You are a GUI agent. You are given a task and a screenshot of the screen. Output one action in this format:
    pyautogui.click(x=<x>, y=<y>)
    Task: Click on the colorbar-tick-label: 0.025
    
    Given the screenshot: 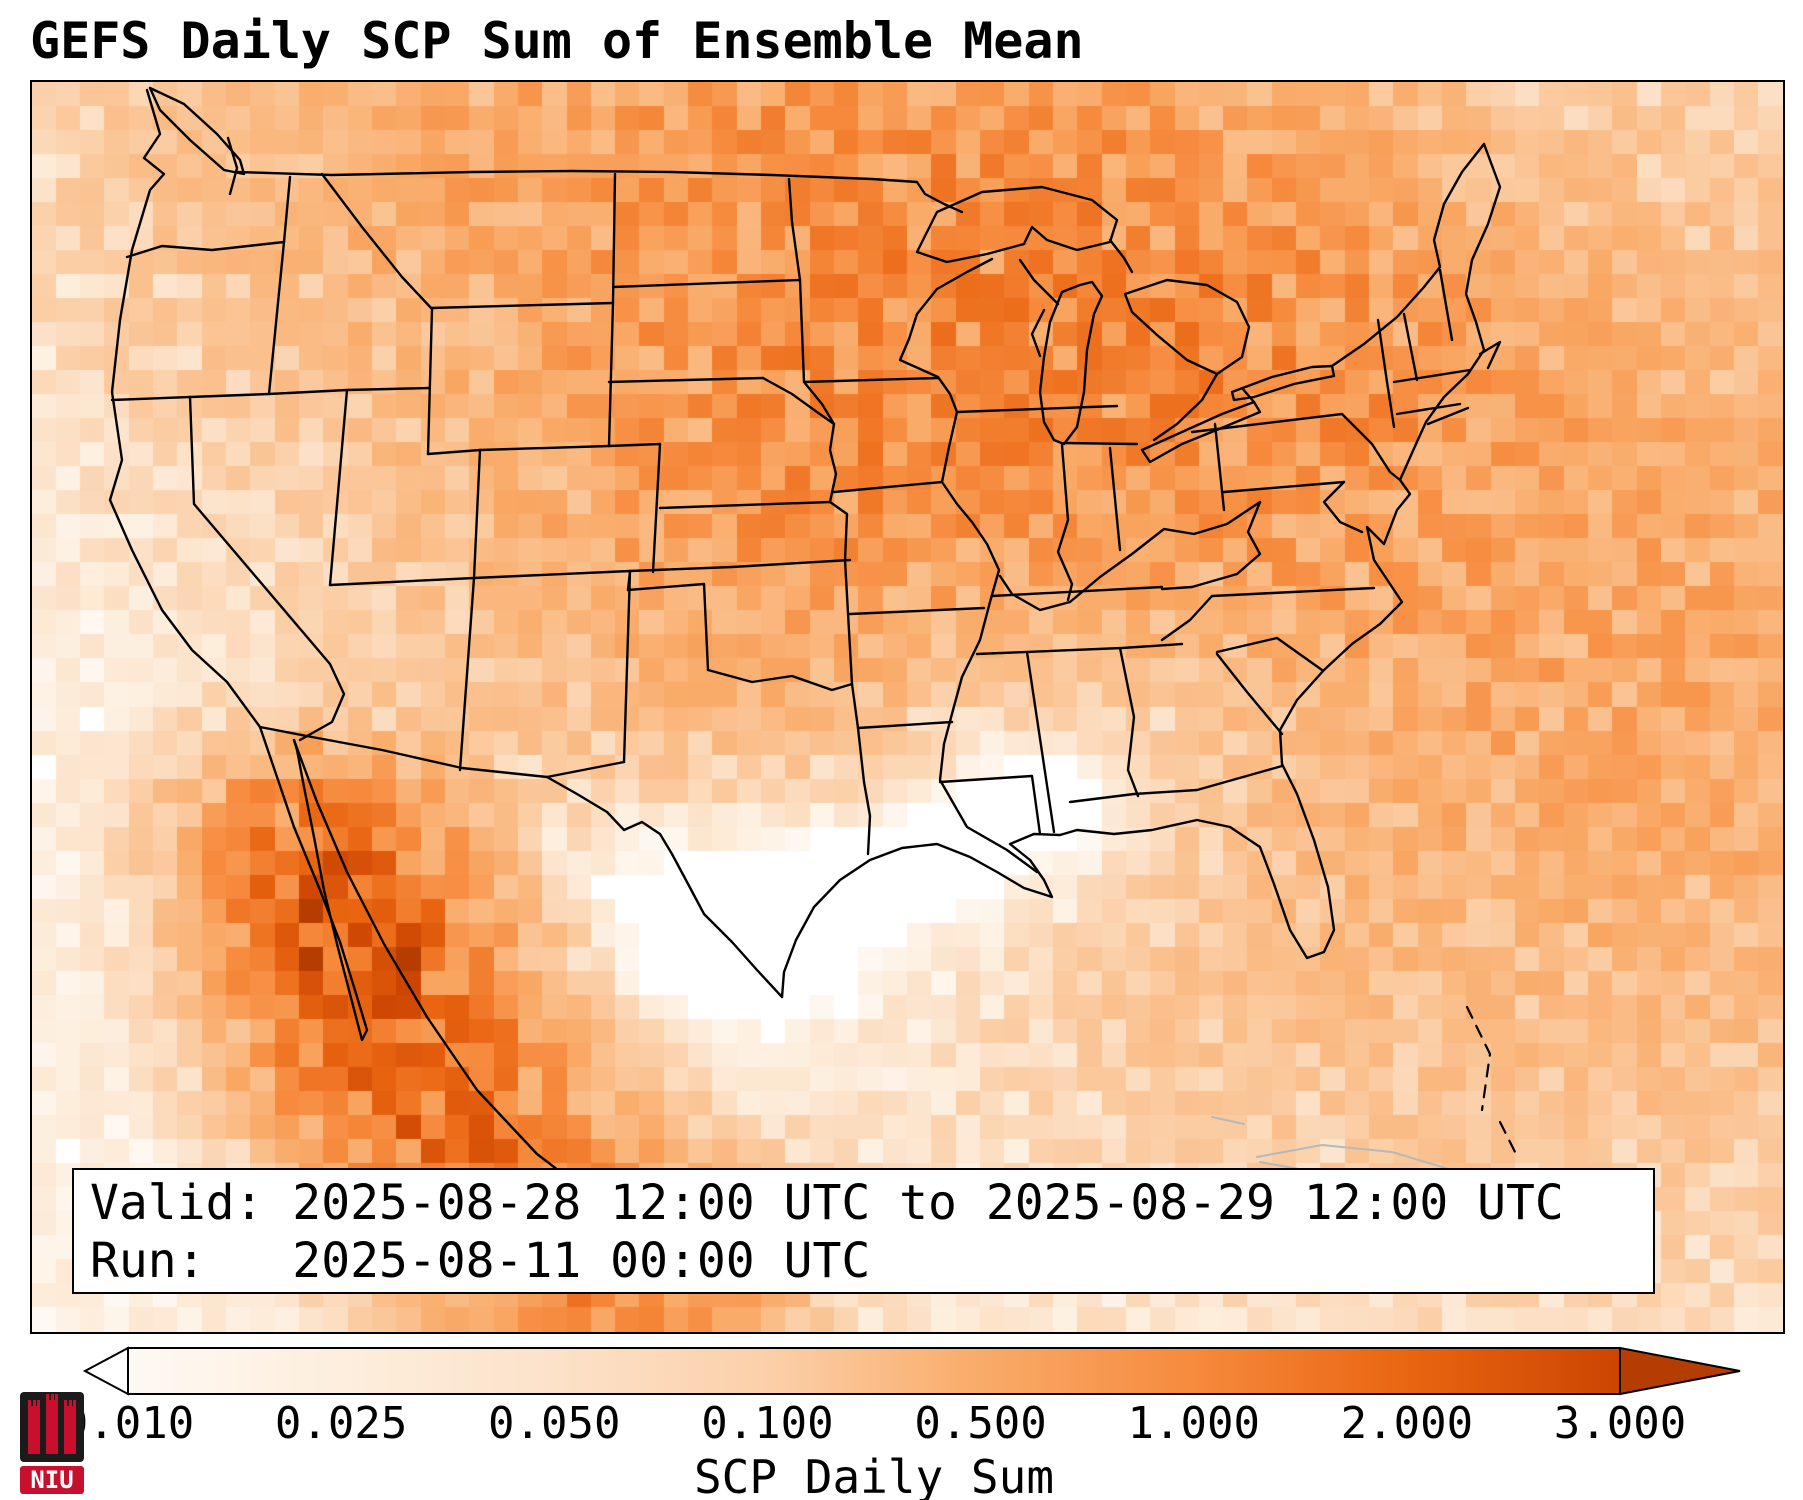 What is the action you would take?
    pyautogui.click(x=341, y=1423)
    